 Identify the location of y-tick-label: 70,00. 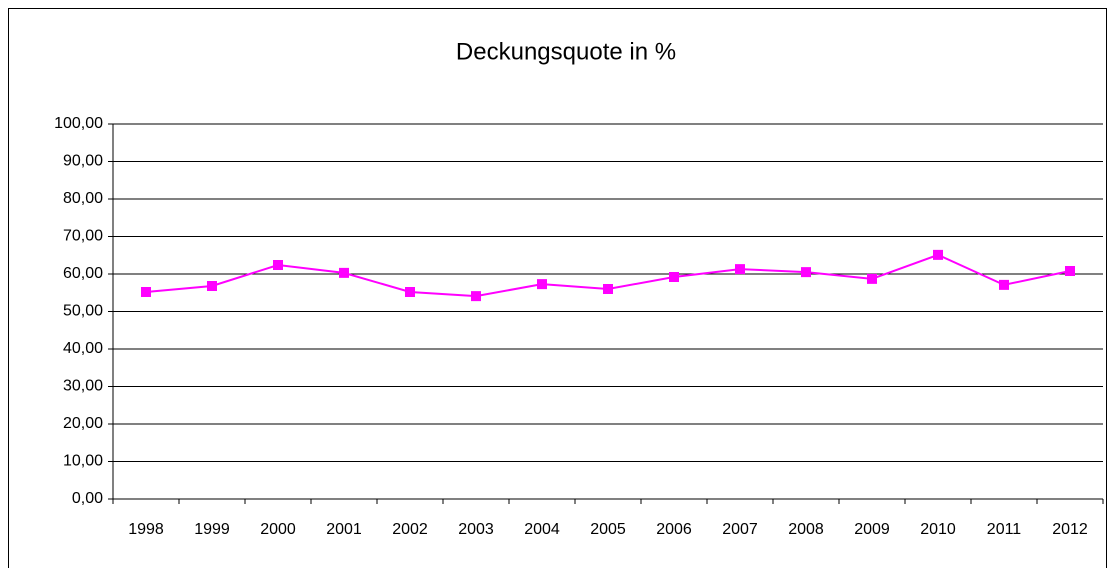
(83, 236).